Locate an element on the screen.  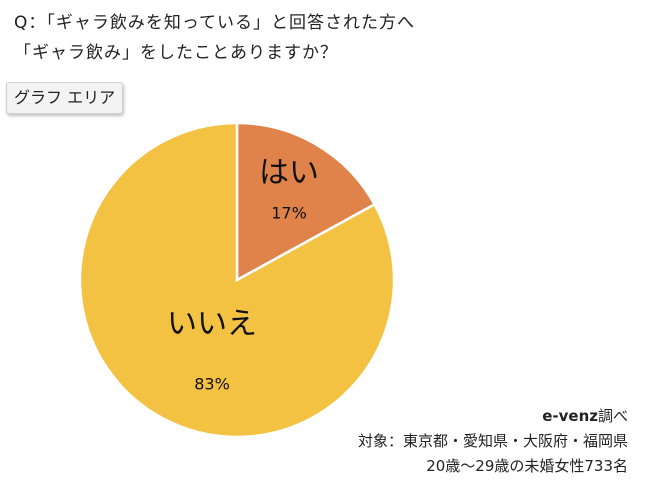
credit-sample: 20歳〜29歳の未婚女性733名 is located at coordinates (527, 466).